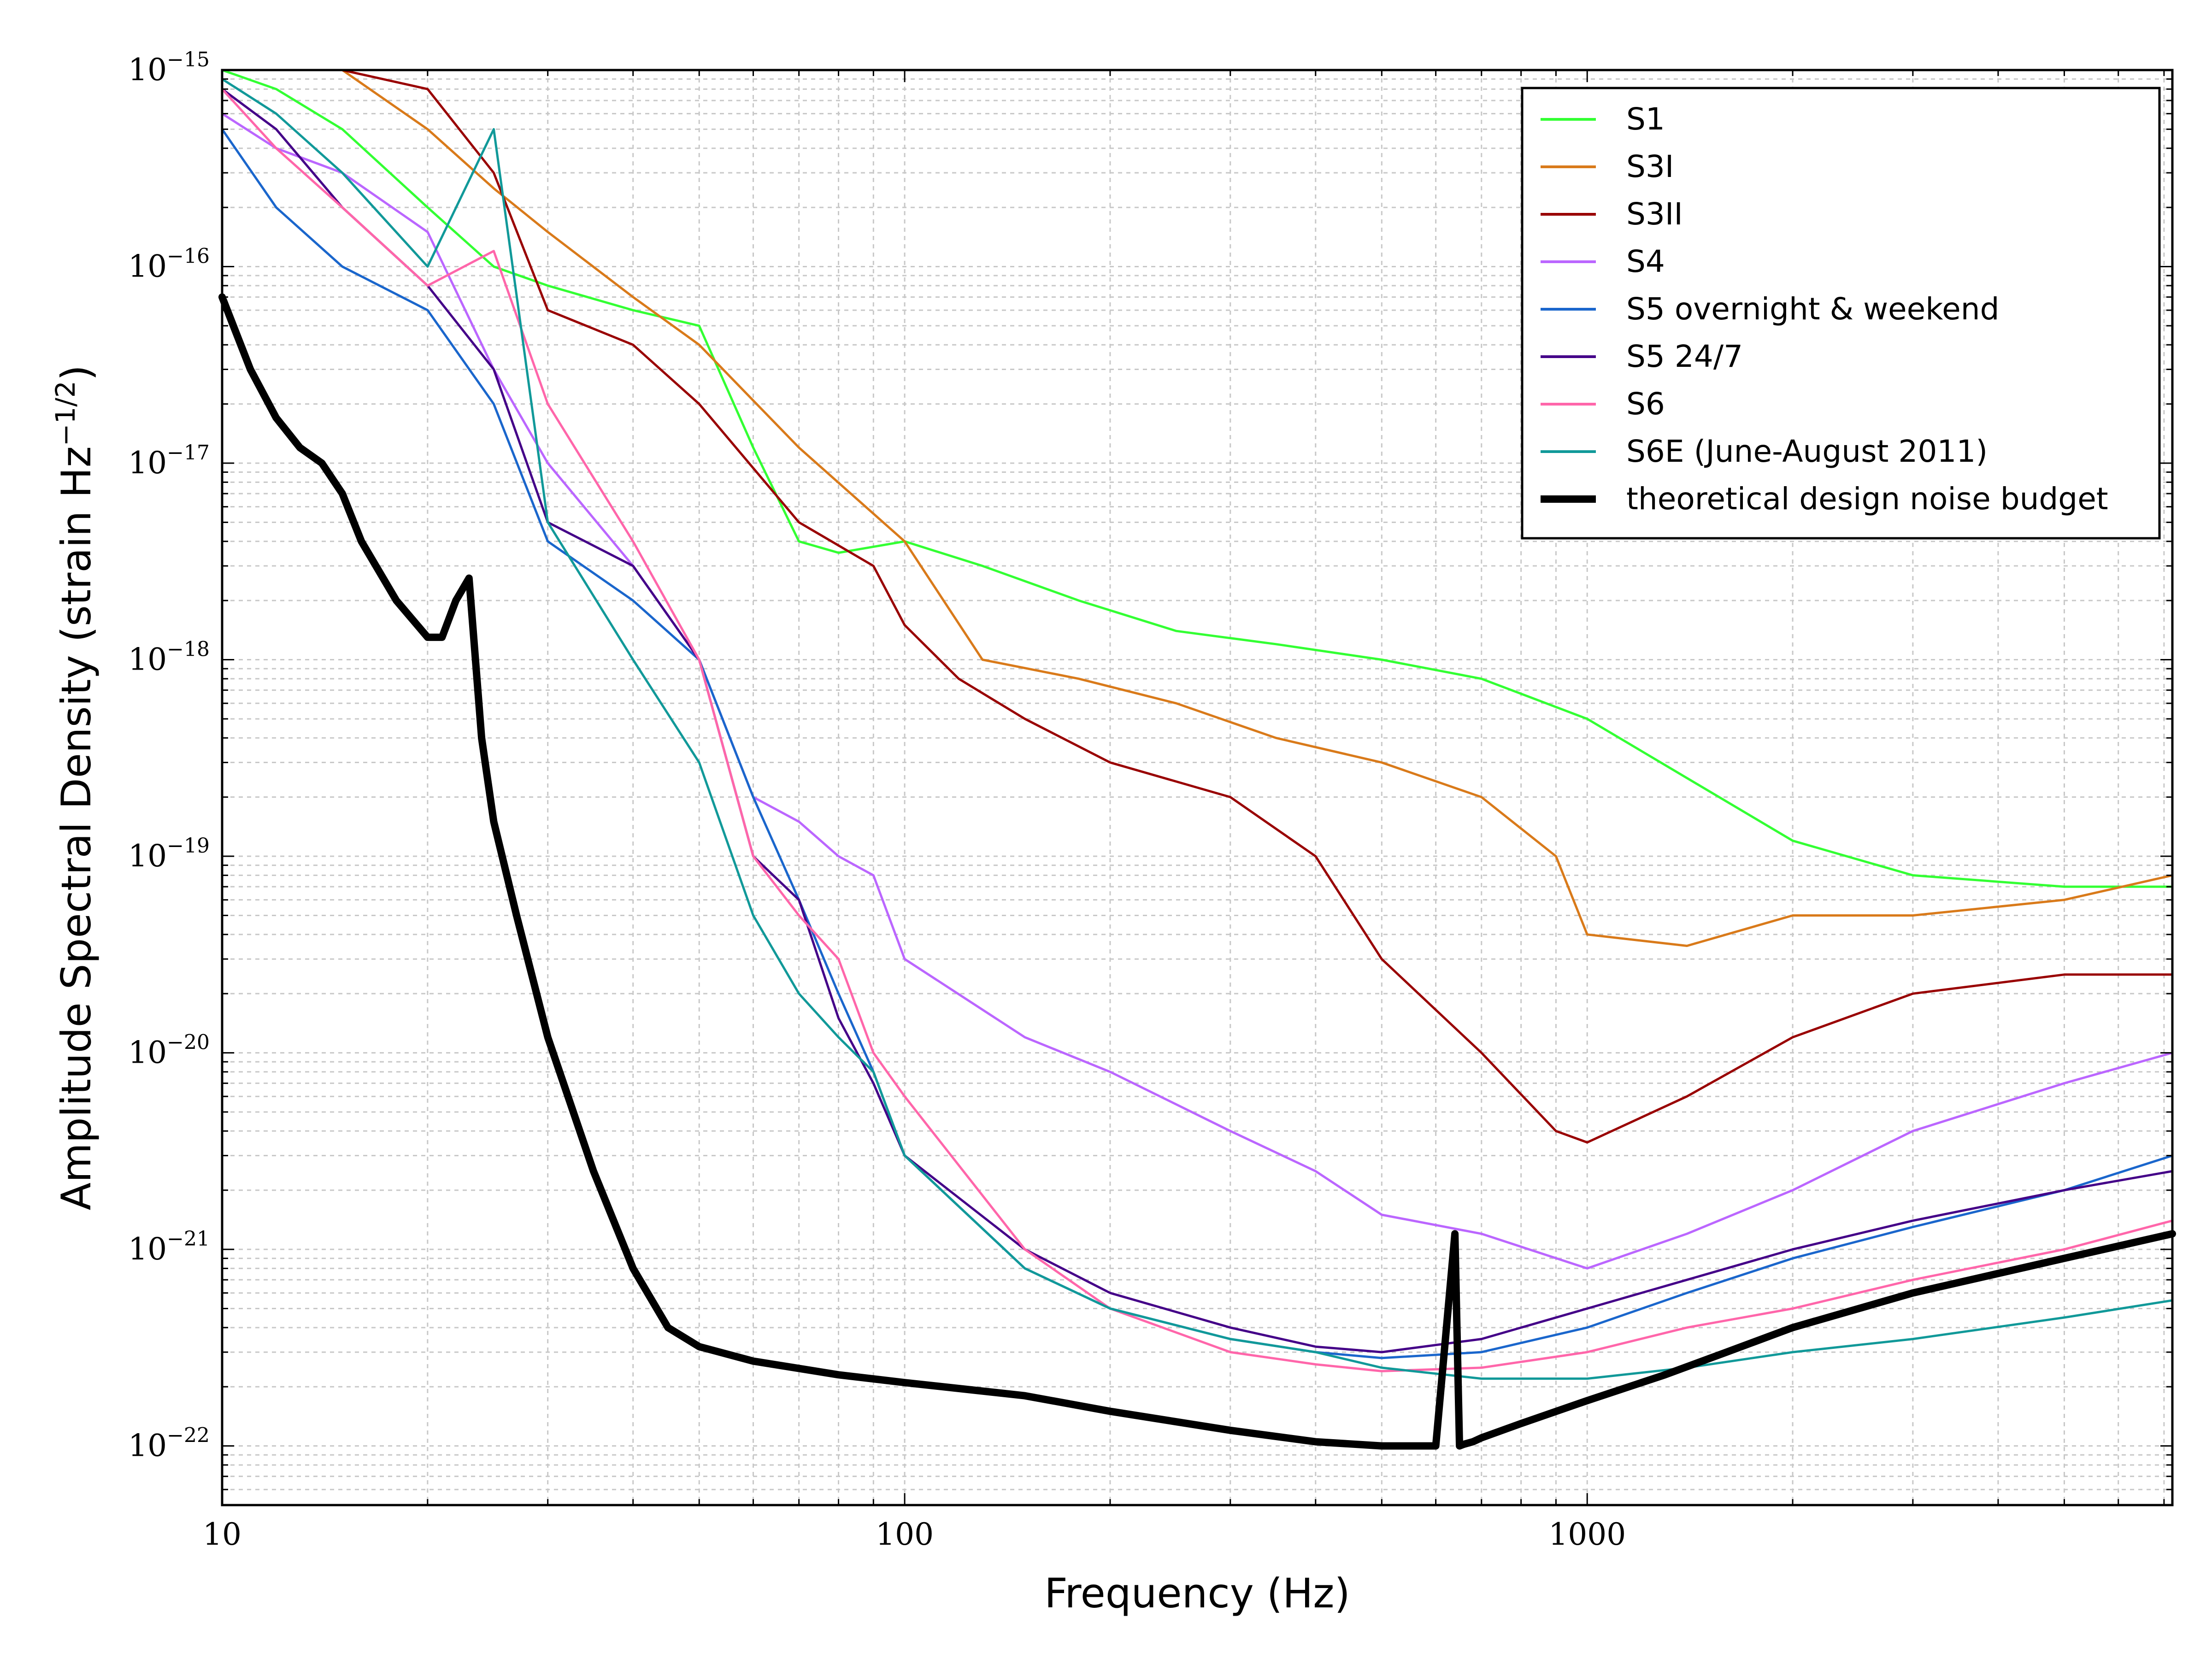 This screenshot has height=1659, width=2212. Describe the element at coordinates (1587, 1534) in the screenshot. I see `x-tick-label: 1000` at that location.